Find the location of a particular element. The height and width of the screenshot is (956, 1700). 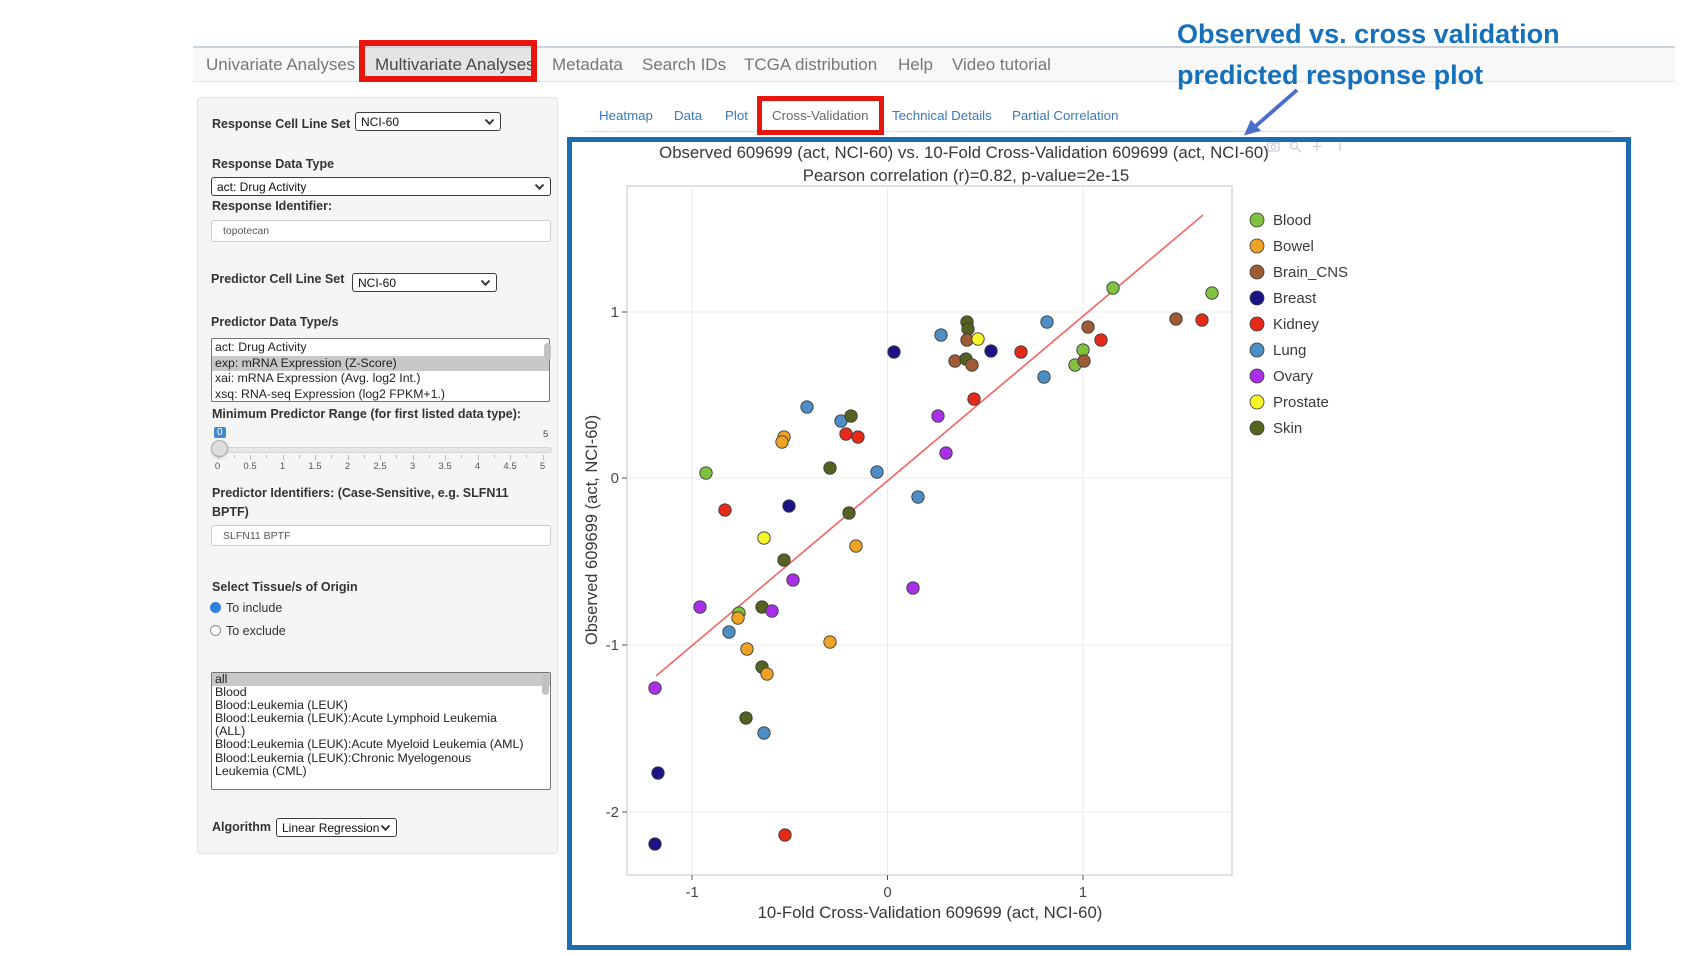

svg-text: Skin is located at coordinates (1287, 428).